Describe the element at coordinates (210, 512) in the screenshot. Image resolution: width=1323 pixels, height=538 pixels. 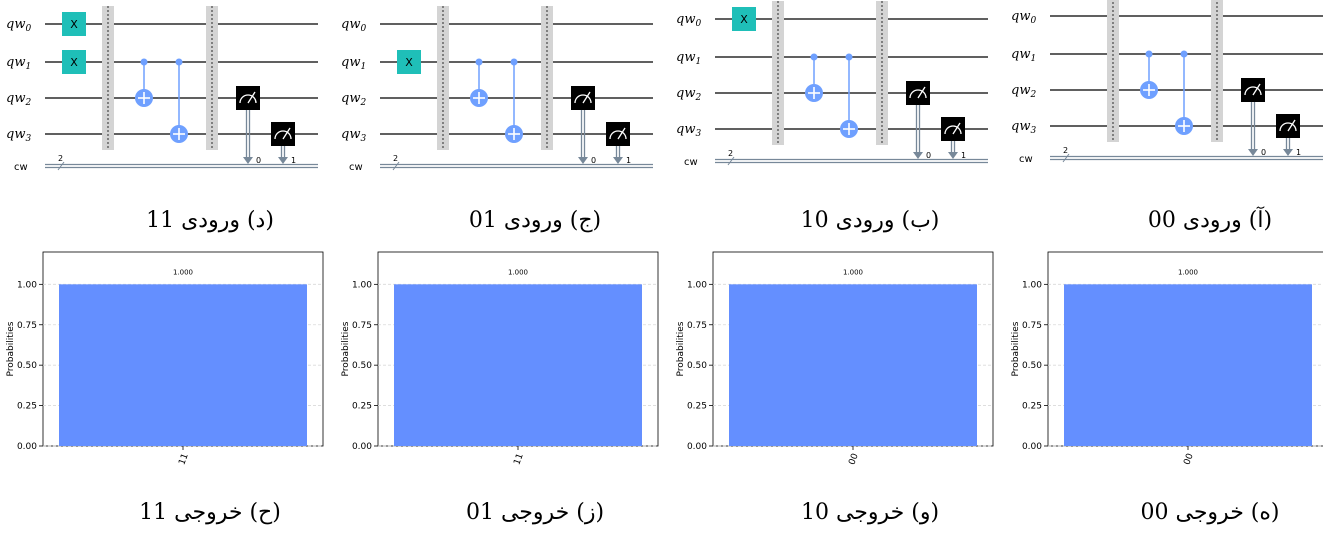
I see `histogram-caption: (ح) خروجی 11` at that location.